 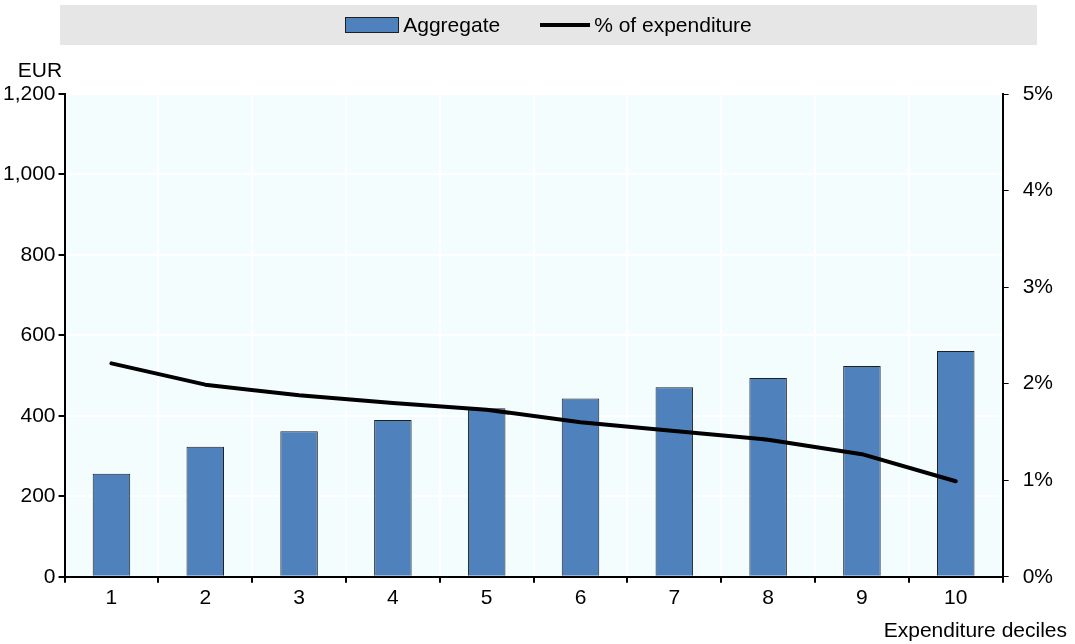 I want to click on y2-tick-label: 1%, so click(x=1038, y=479).